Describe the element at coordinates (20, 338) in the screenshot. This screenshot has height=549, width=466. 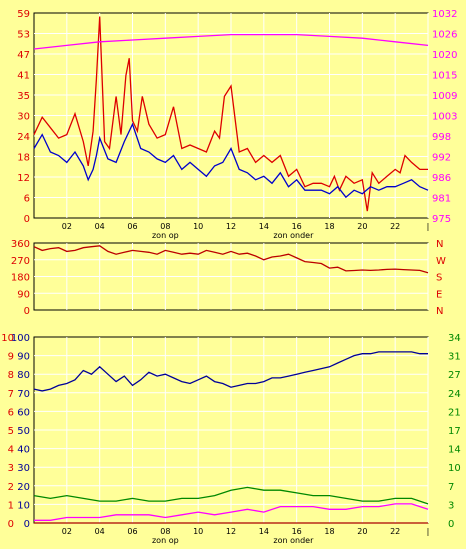
I see `humidity-tick-2: 100` at that location.